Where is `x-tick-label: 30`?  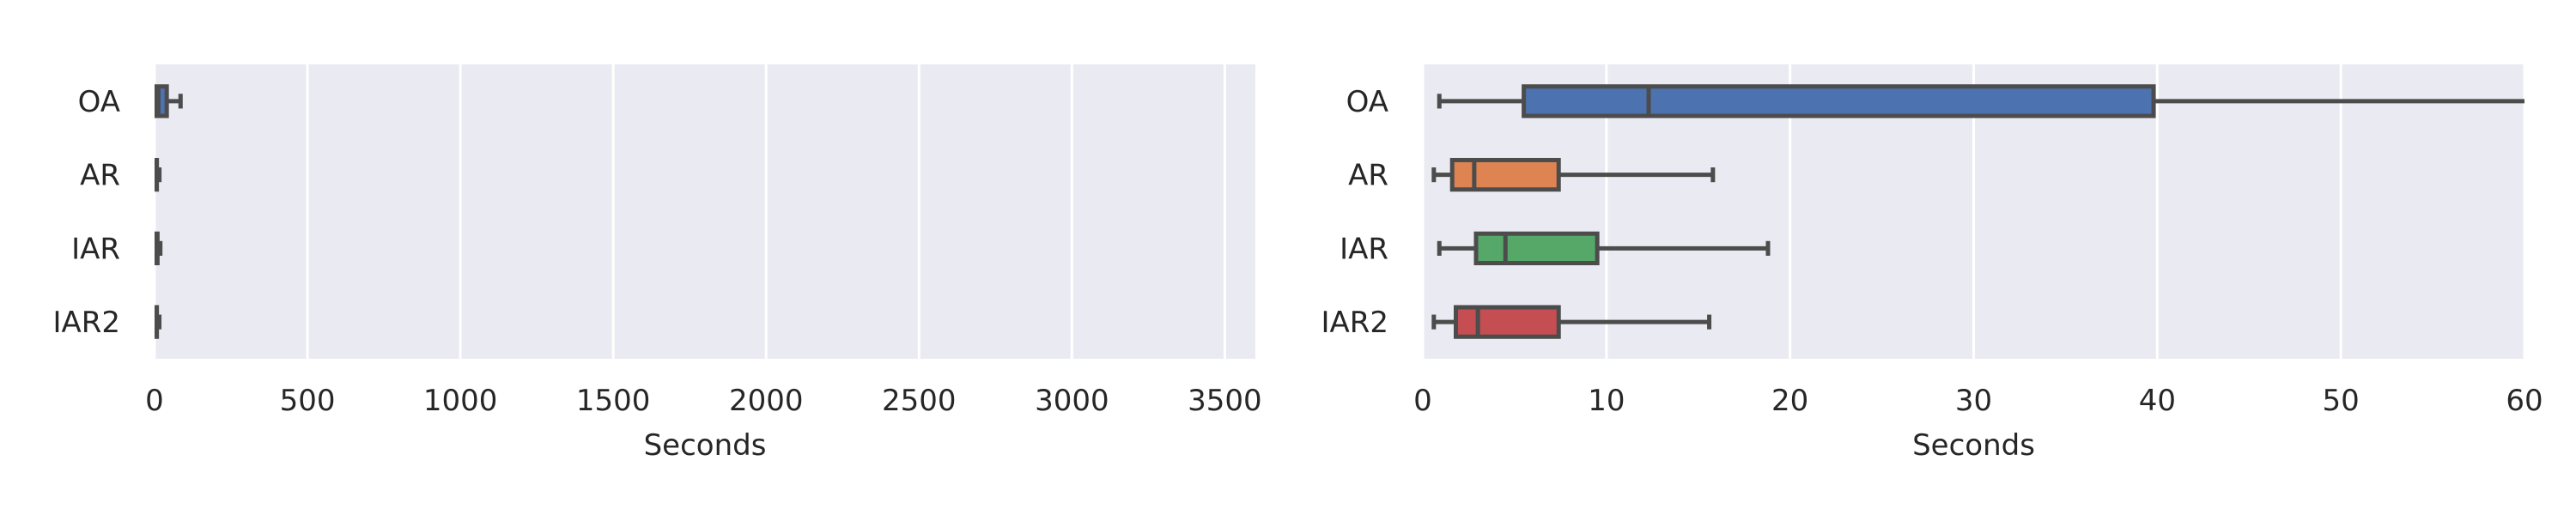
x-tick-label: 30 is located at coordinates (1974, 401).